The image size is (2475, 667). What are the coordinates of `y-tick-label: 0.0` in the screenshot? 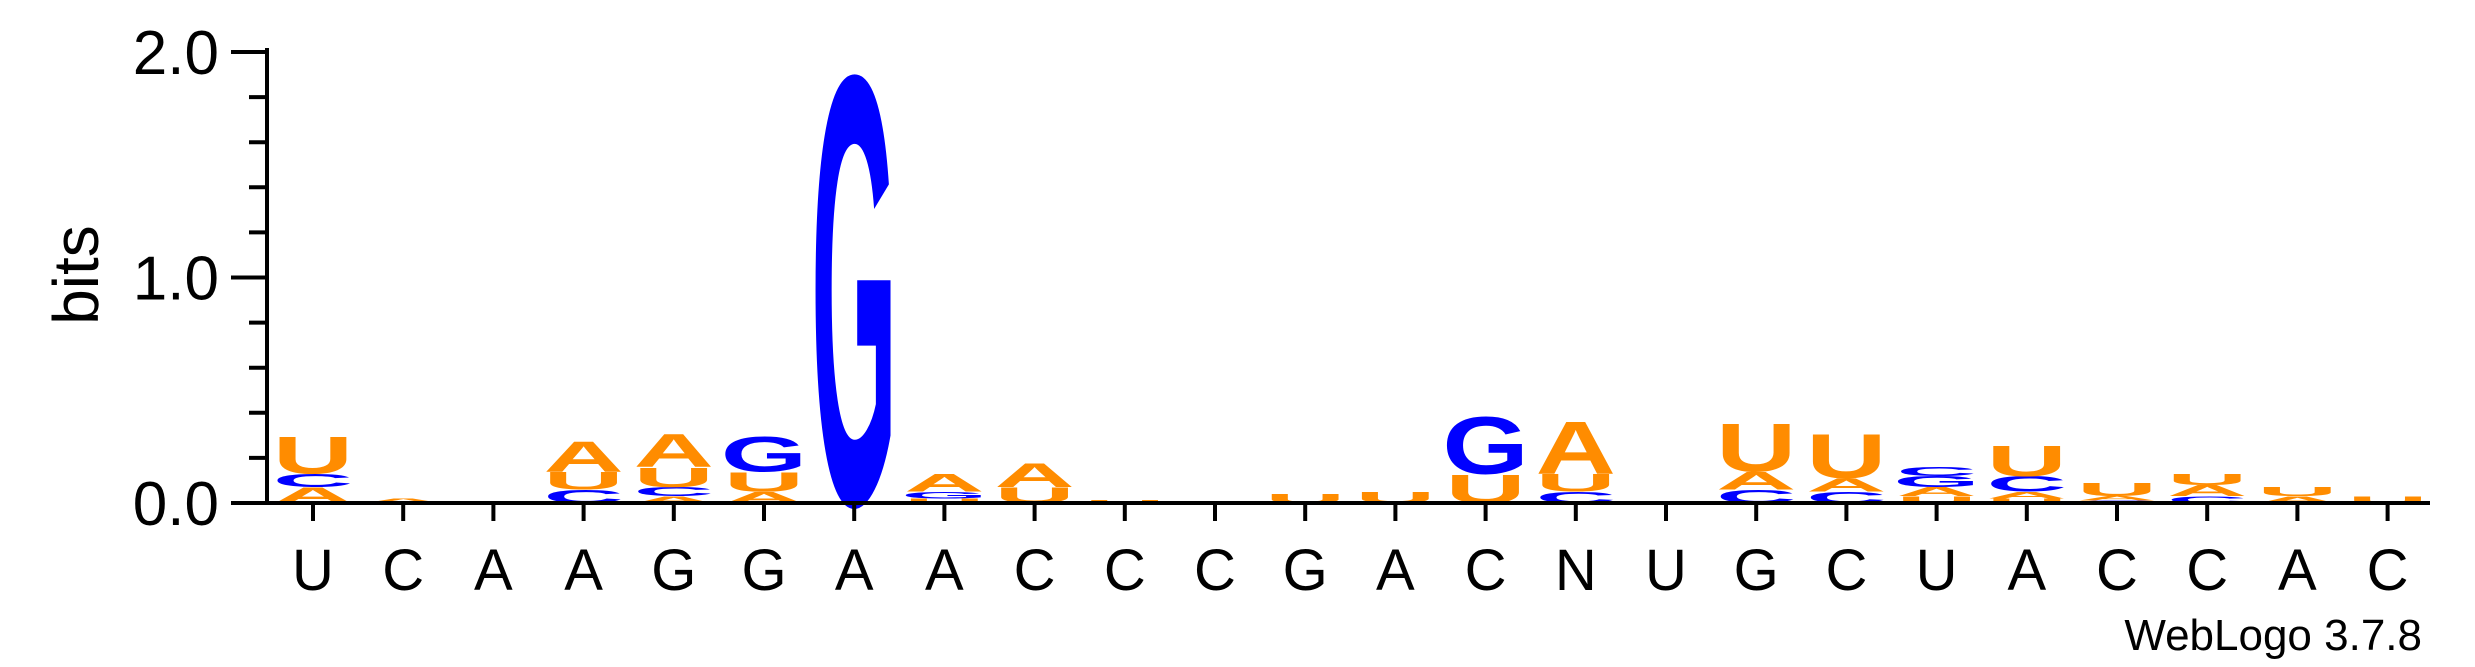 It's located at (176, 504).